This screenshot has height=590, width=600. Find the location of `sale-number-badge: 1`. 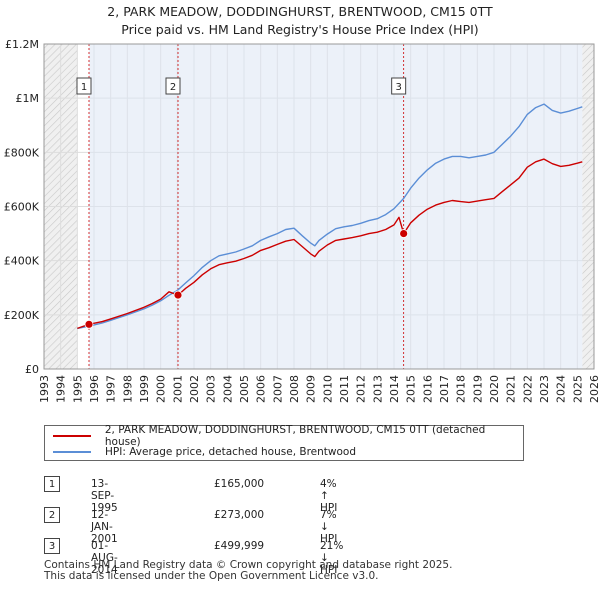

sale-number-badge: 1 is located at coordinates (52, 484).